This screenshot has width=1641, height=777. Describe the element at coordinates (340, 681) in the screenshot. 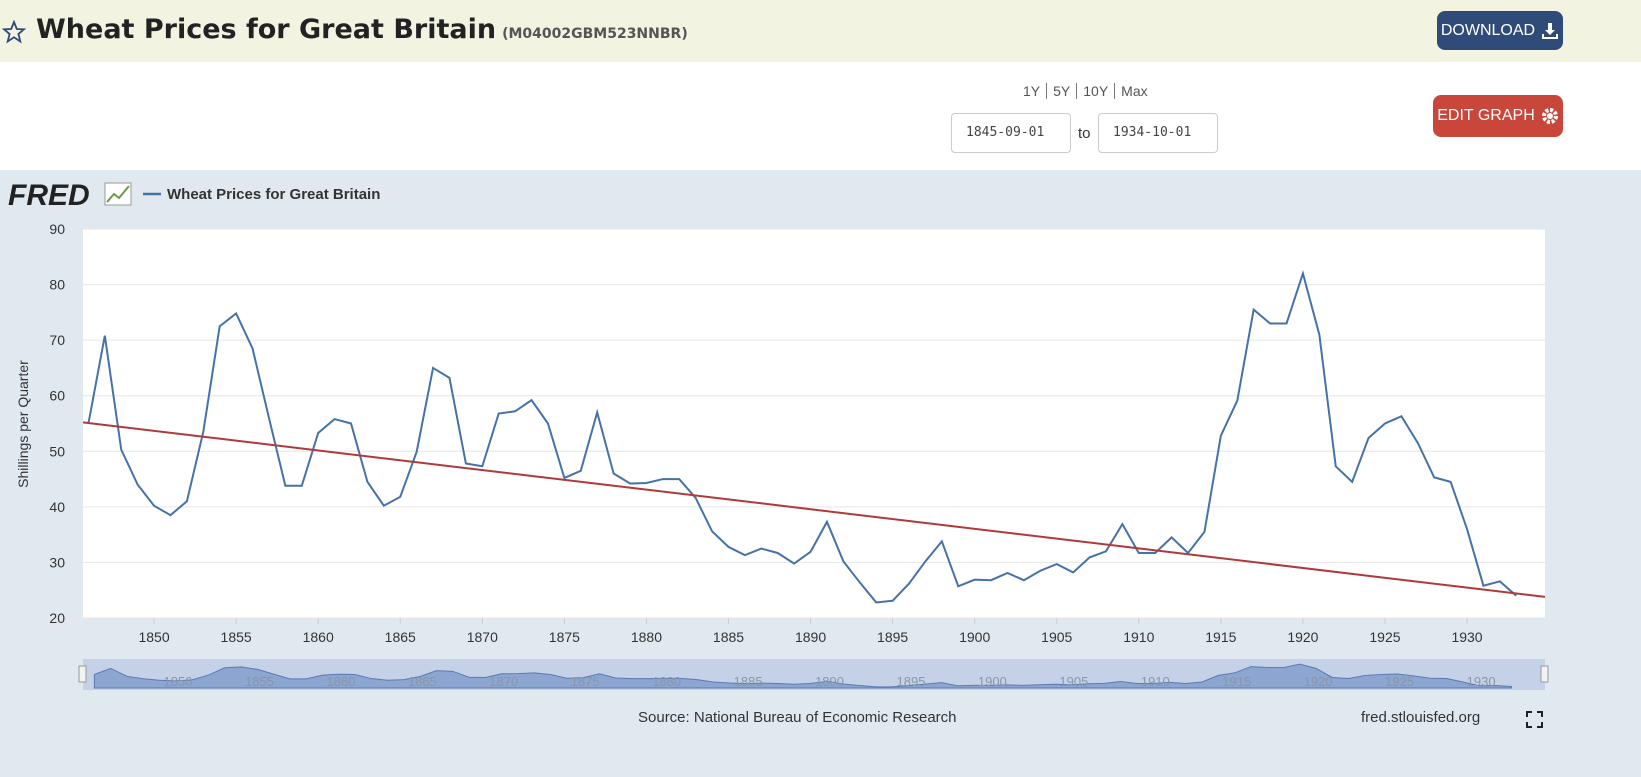

I see `navigator-tick-label: 1860` at that location.